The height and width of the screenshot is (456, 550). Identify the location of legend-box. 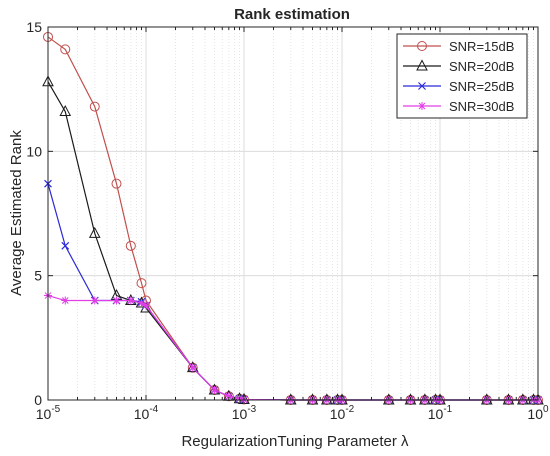
(462, 76).